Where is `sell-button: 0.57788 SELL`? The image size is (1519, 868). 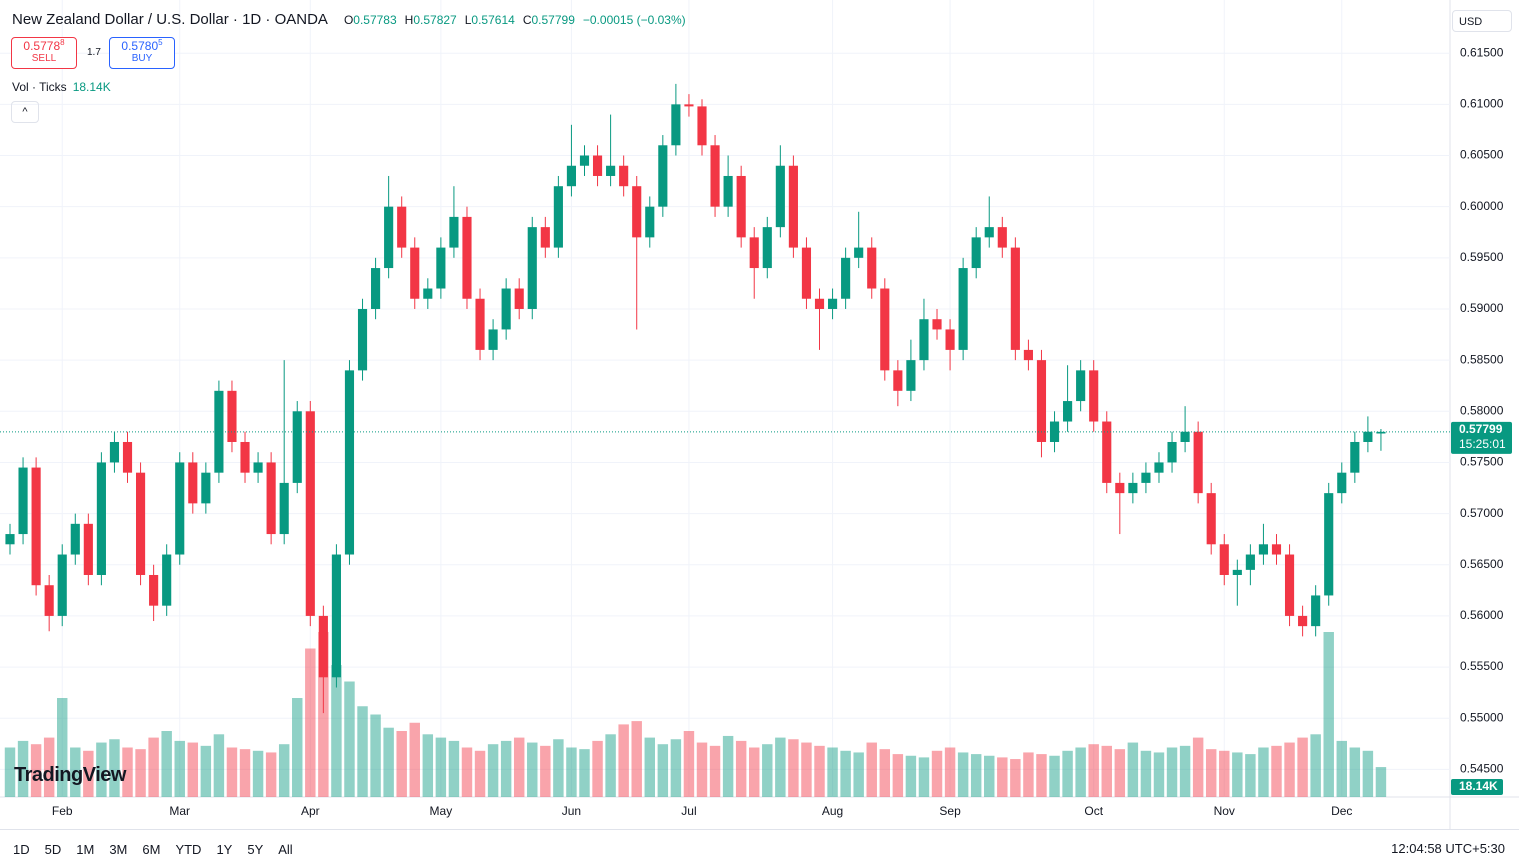
sell-button: 0.57788 SELL is located at coordinates (44, 53).